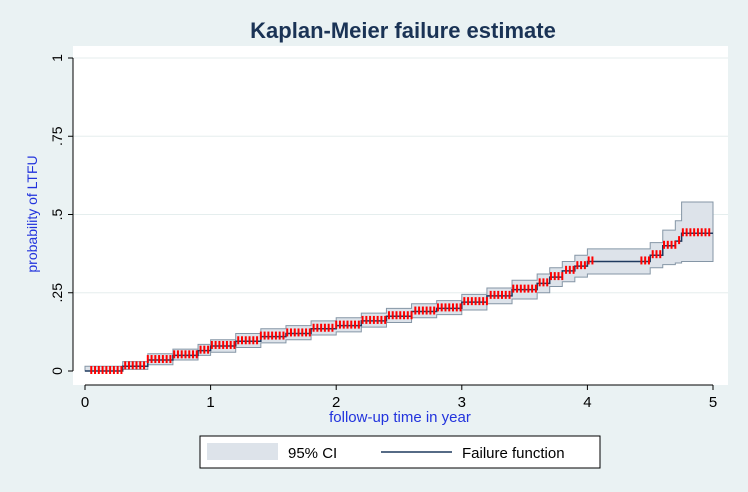 The image size is (748, 492). Describe the element at coordinates (57, 58) in the screenshot. I see `y-tick-label: 1` at that location.